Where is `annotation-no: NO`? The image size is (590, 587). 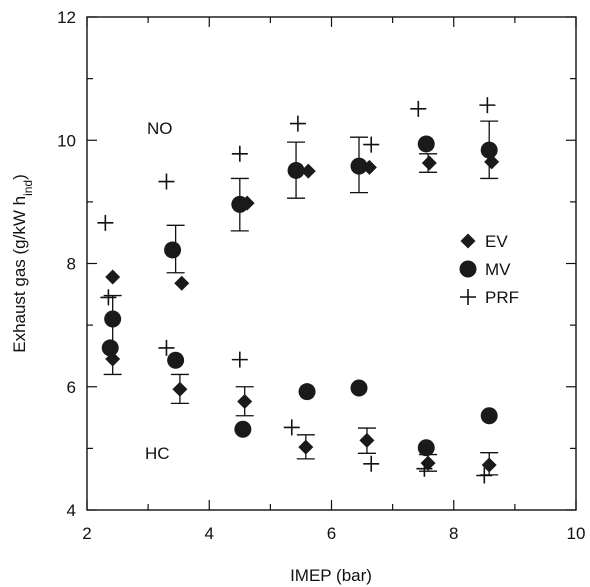
annotation-no: NO is located at coordinates (160, 128).